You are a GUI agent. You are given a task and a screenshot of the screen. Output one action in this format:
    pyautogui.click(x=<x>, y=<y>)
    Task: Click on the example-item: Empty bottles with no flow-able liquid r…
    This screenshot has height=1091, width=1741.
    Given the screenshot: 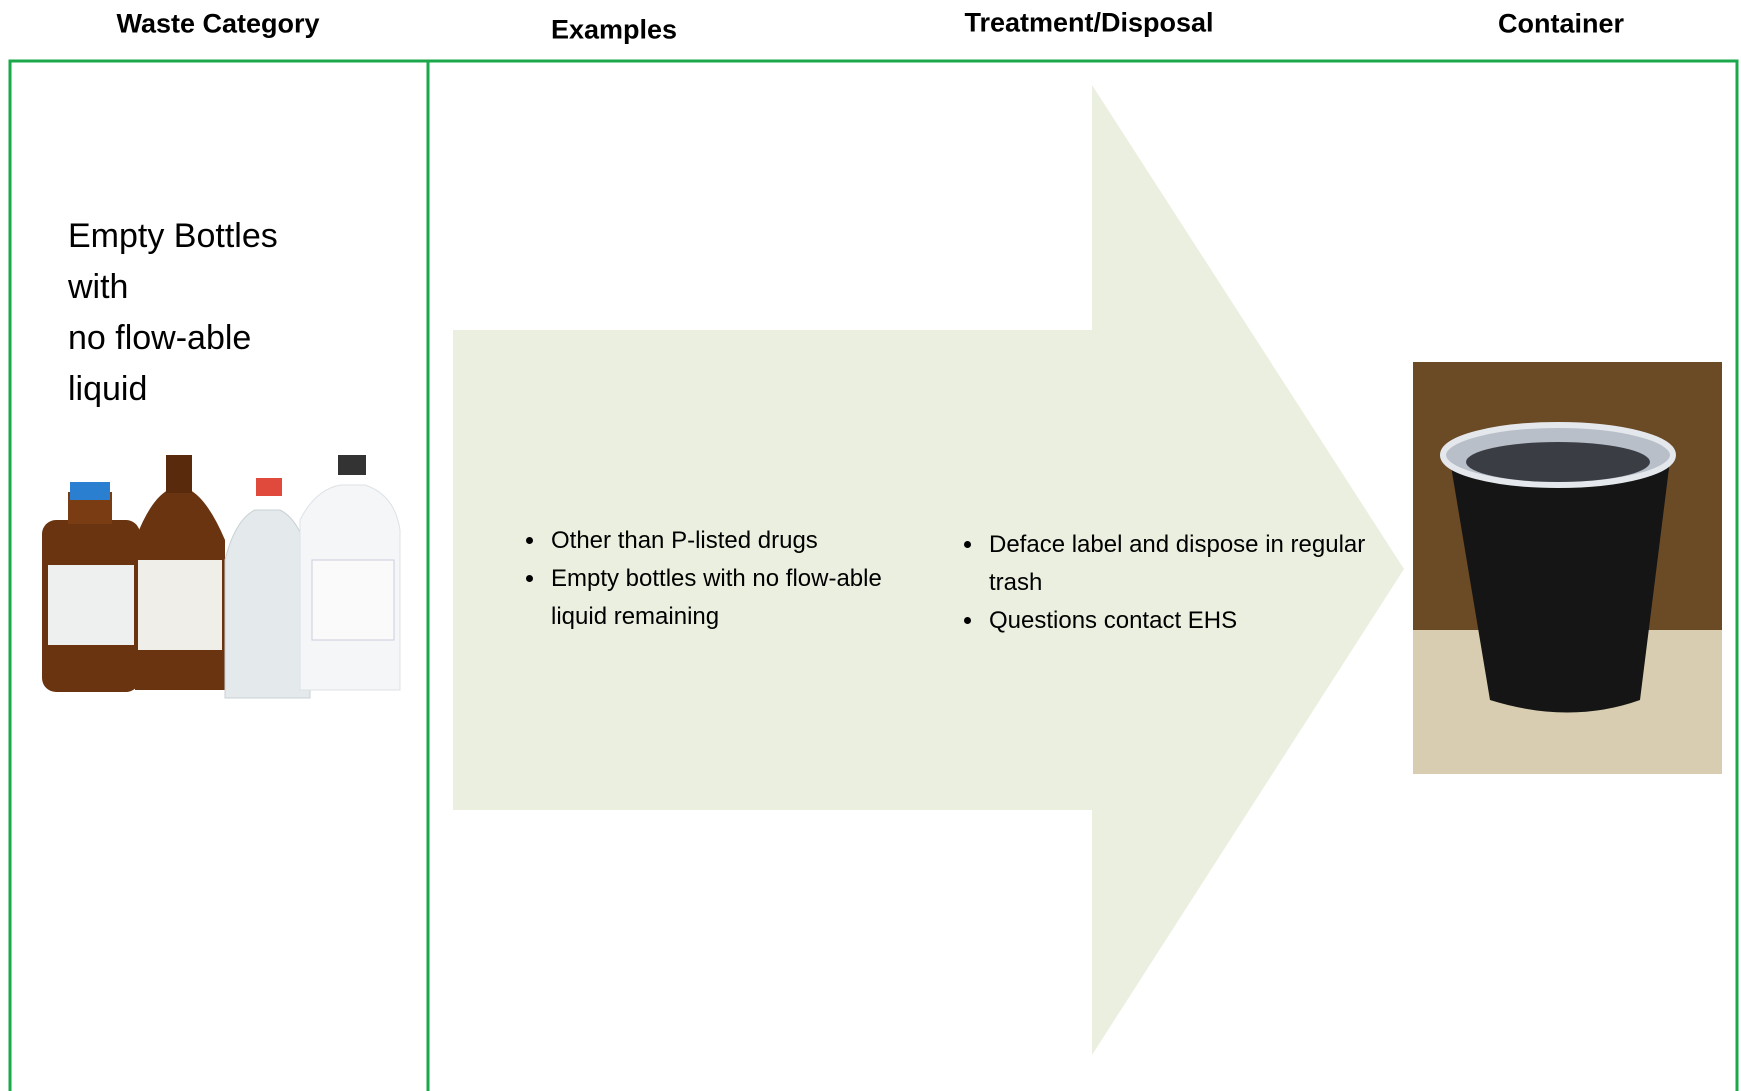 What is the action you would take?
    pyautogui.click(x=742, y=598)
    